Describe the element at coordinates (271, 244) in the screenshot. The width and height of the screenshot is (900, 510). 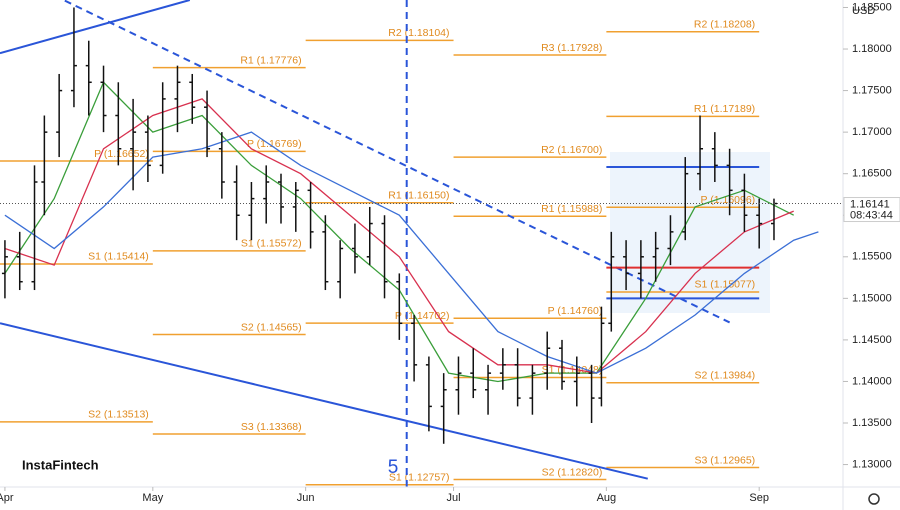
I see `pivot-label: S1 (1.15572)` at that location.